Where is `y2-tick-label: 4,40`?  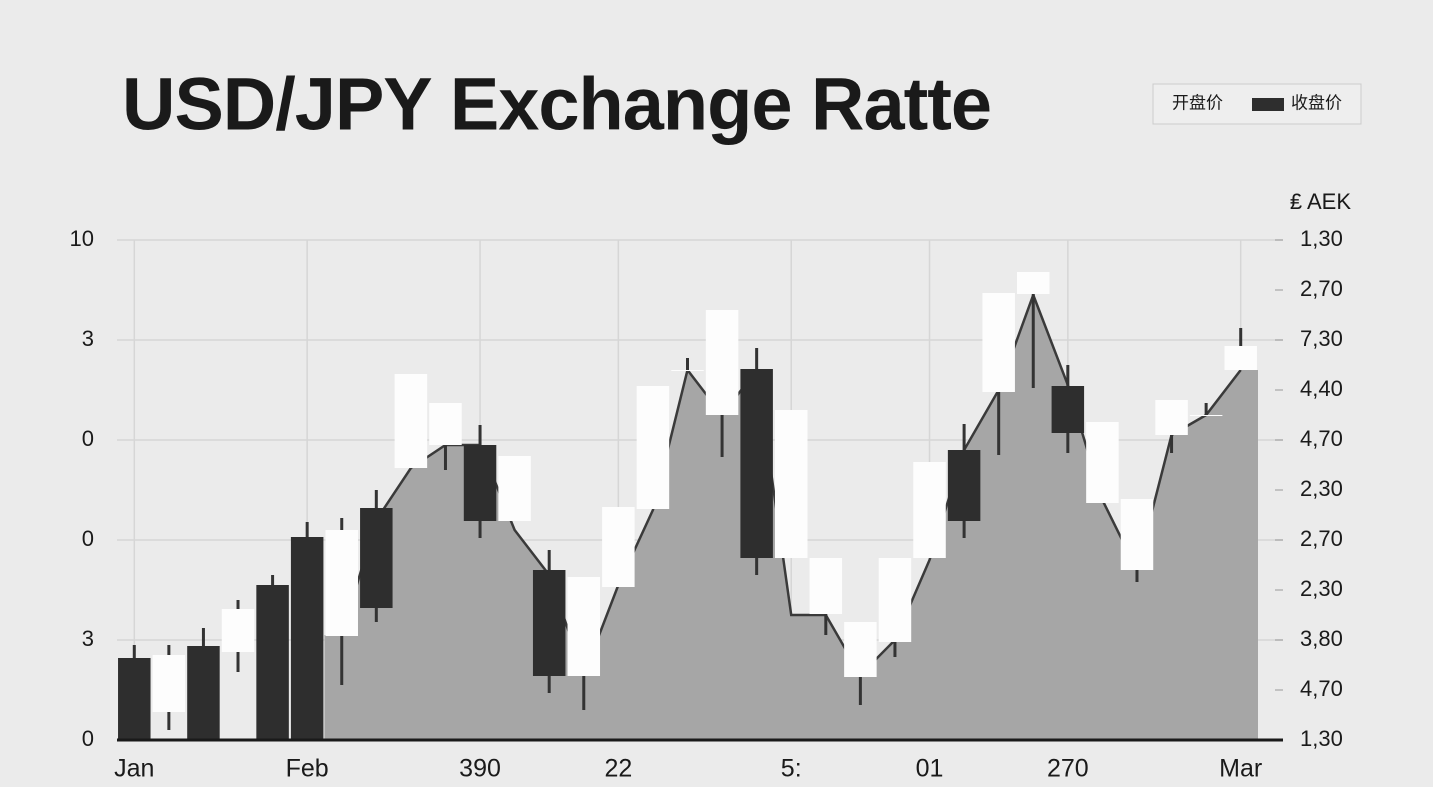
y2-tick-label: 4,40 is located at coordinates (1321, 388).